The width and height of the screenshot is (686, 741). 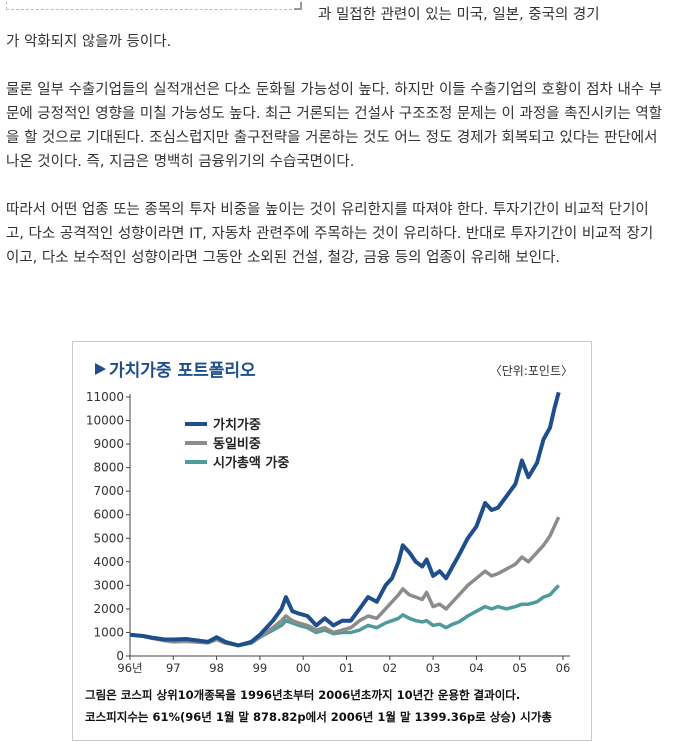 I want to click on x-tick-label: 01, so click(x=346, y=668).